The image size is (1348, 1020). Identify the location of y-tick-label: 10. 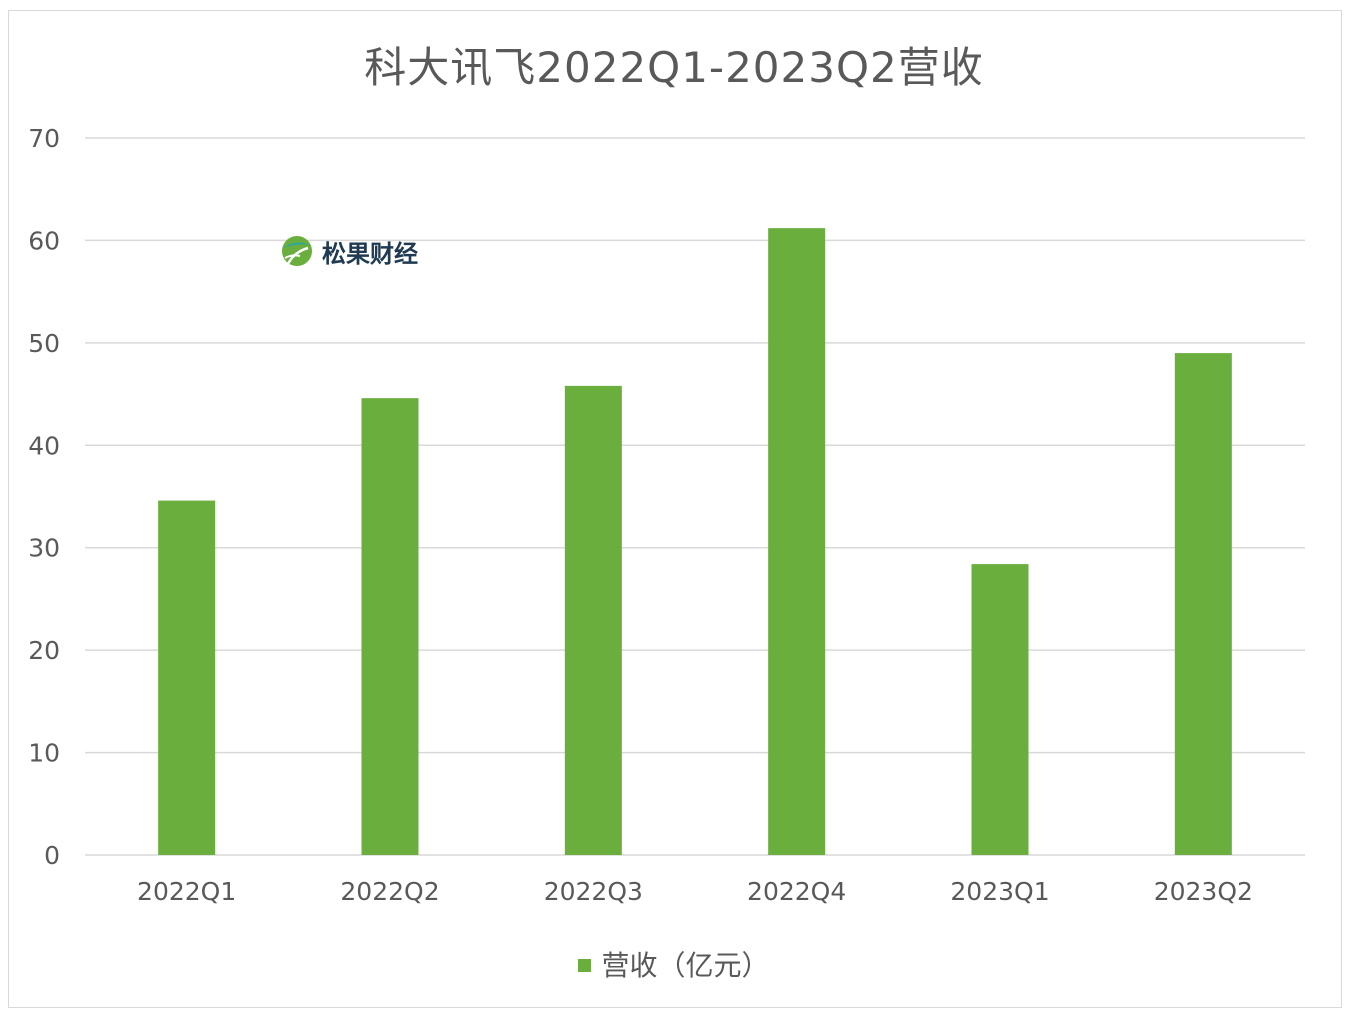
(44, 753).